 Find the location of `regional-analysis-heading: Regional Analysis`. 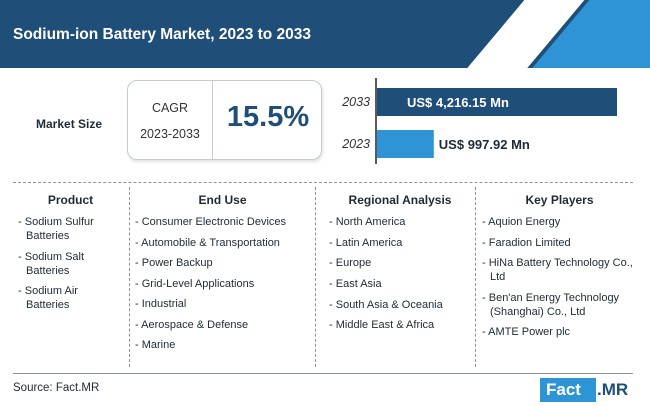

regional-analysis-heading: Regional Analysis is located at coordinates (400, 200).